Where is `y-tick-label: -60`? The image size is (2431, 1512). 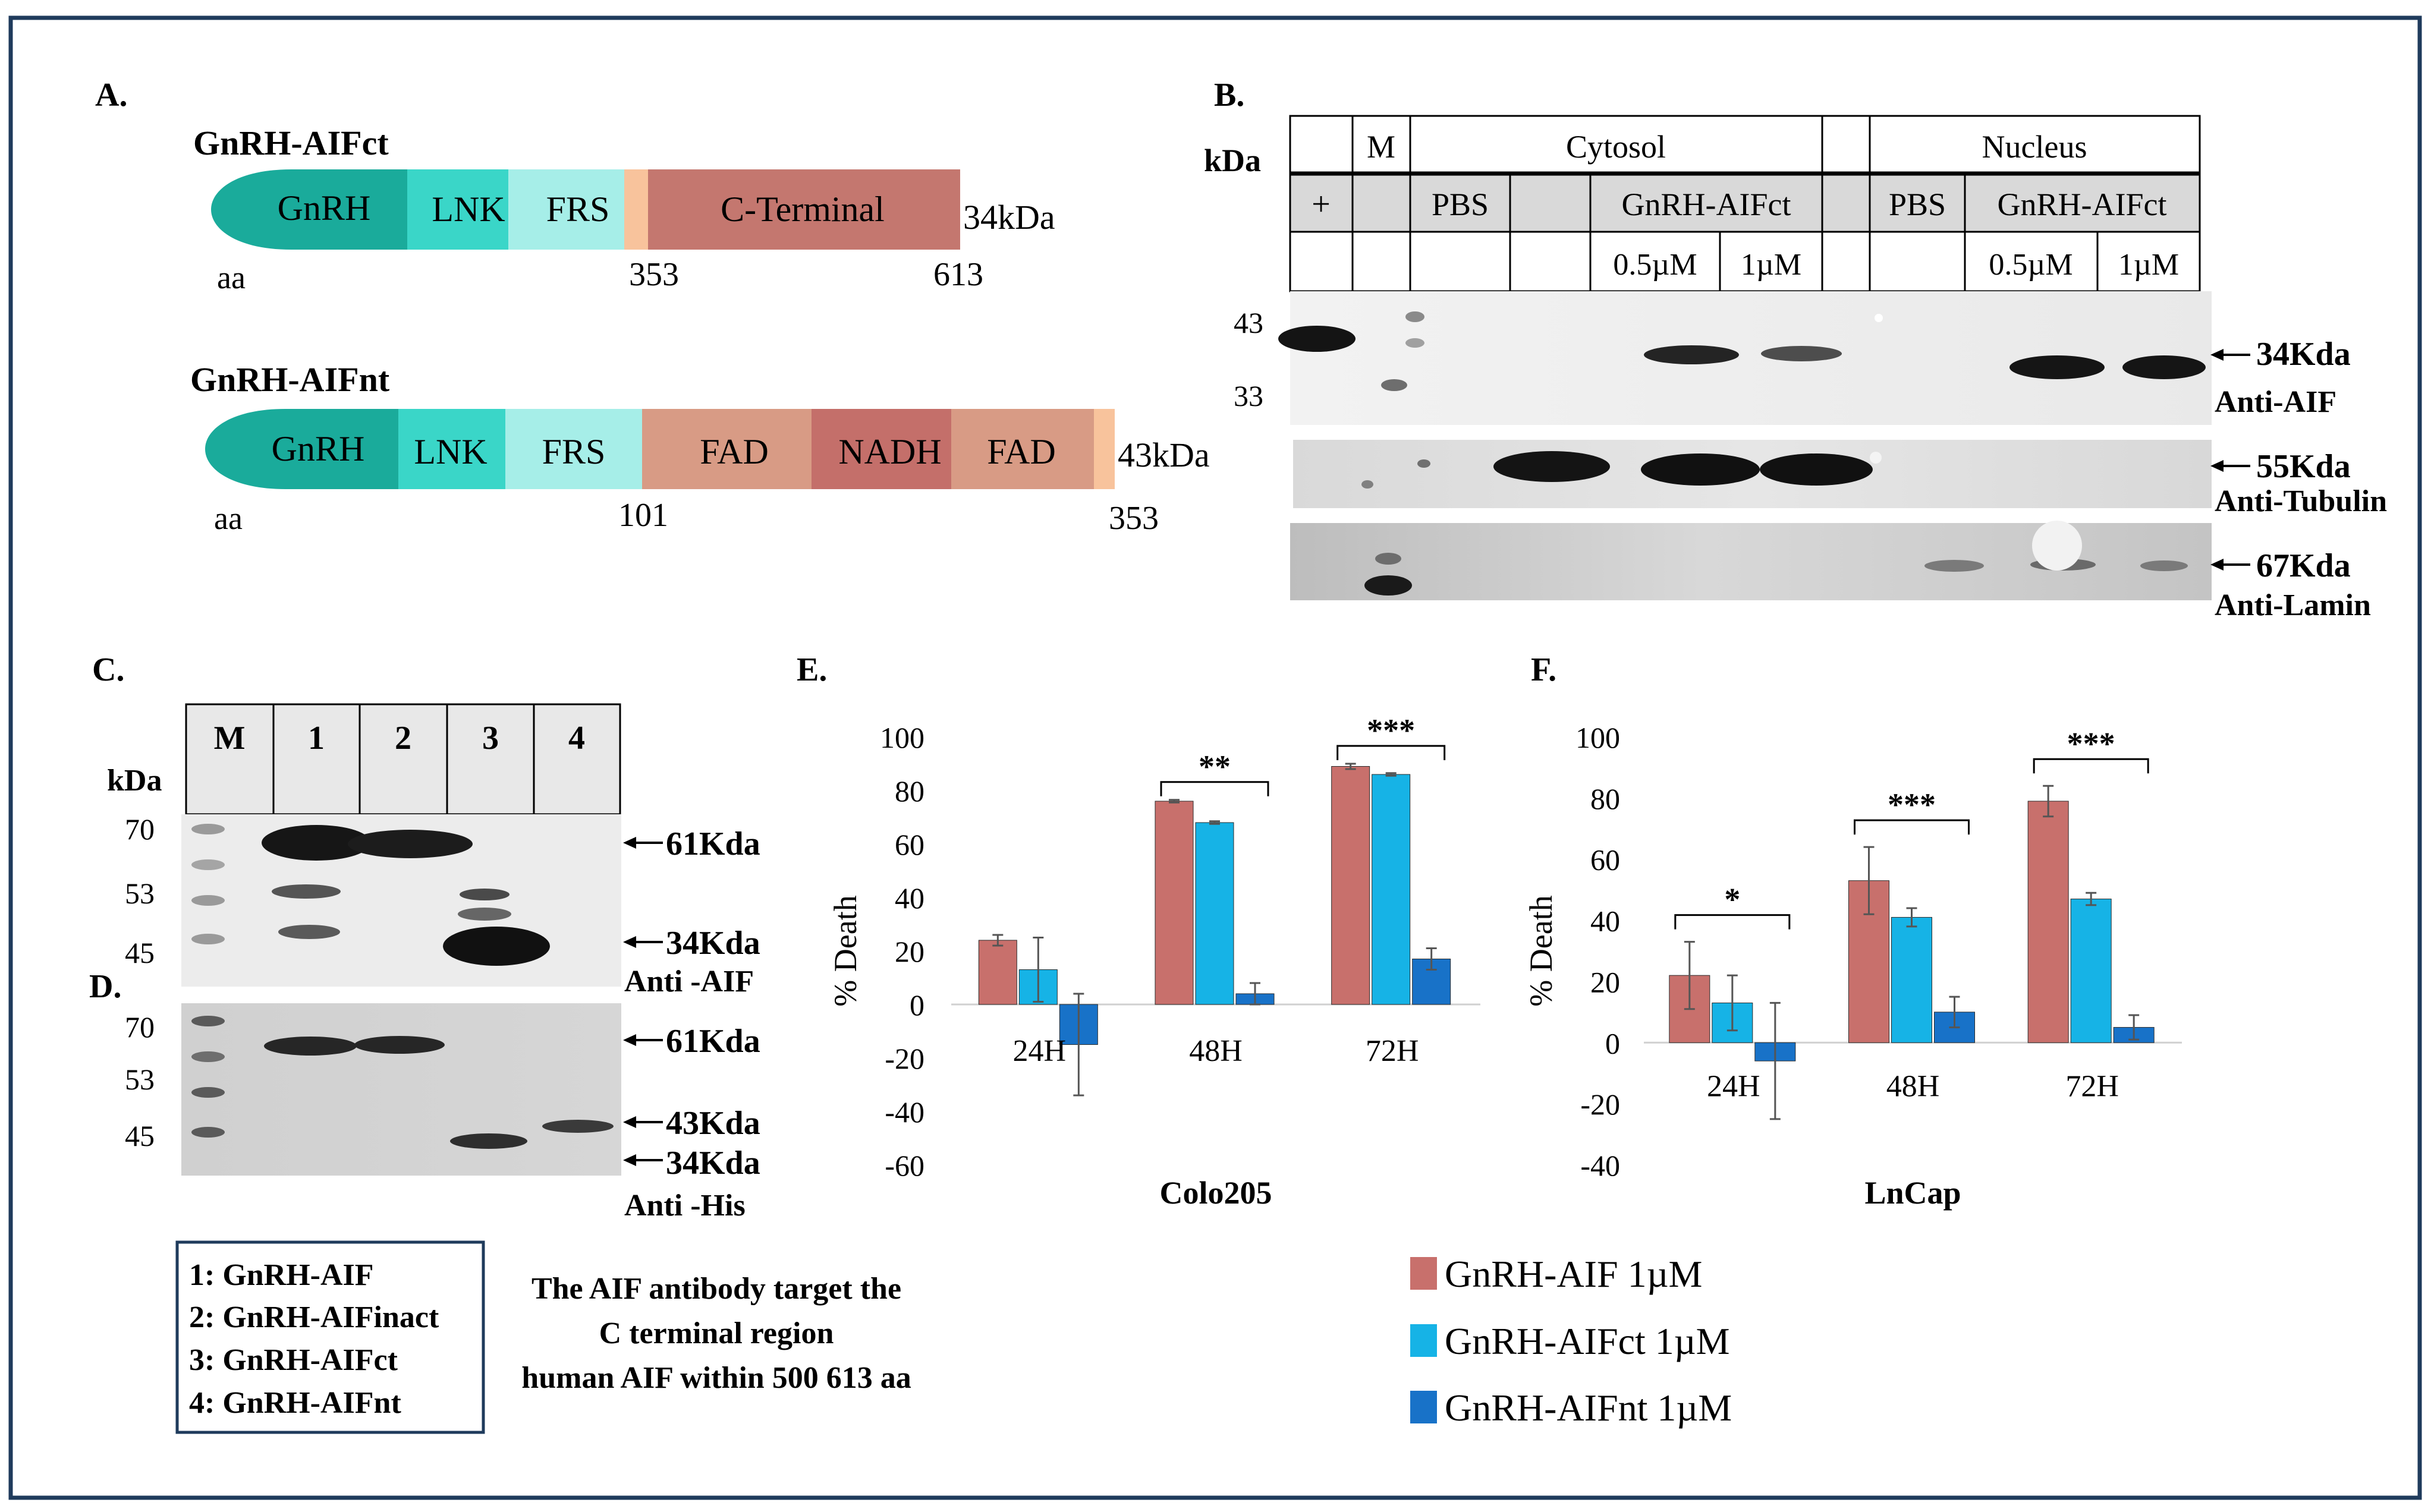 y-tick-label: -60 is located at coordinates (904, 1165).